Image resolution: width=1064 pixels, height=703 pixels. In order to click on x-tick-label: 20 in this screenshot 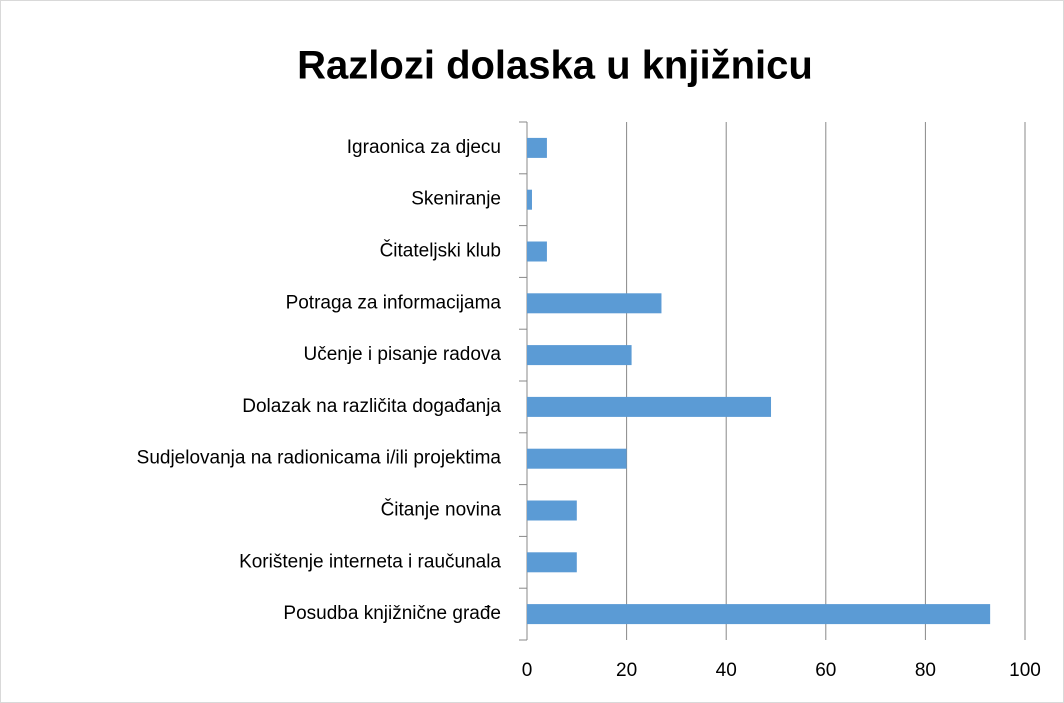, I will do `click(626, 670)`.